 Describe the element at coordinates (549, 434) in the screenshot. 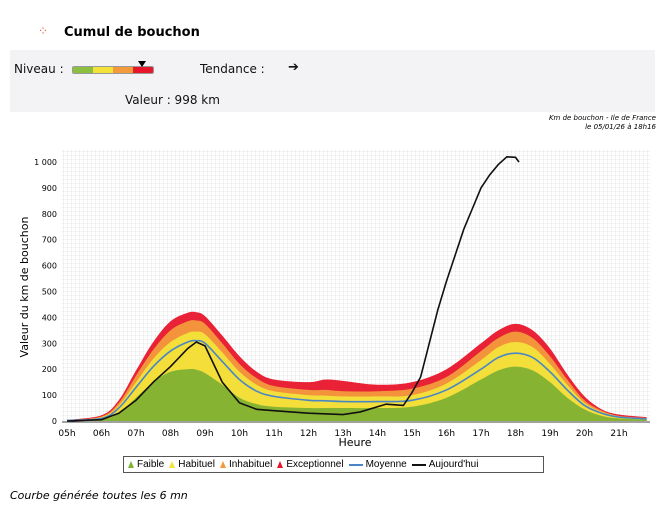

I see `x-tick-label: 19h` at that location.